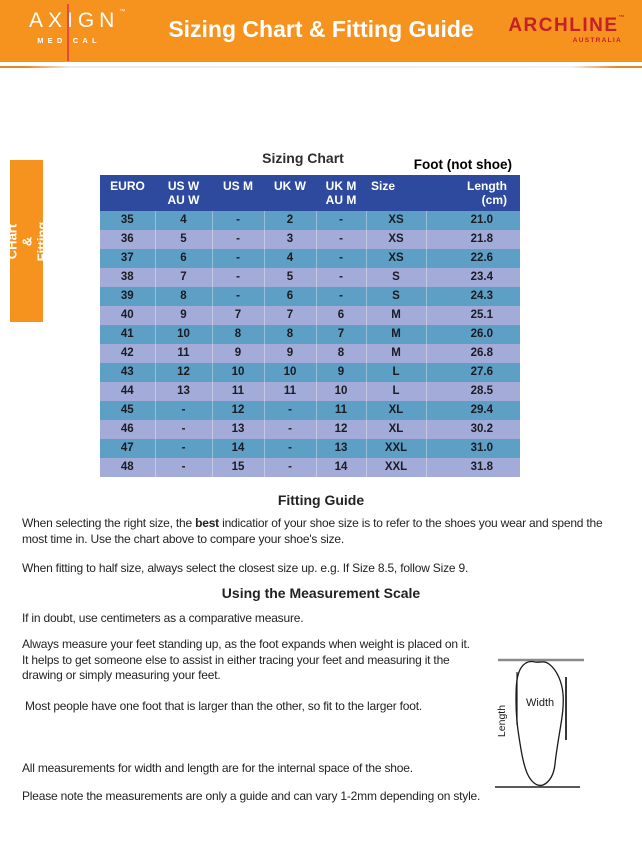 This screenshot has height=848, width=642. What do you see at coordinates (183, 220) in the screenshot?
I see `table-cell: 4` at bounding box center [183, 220].